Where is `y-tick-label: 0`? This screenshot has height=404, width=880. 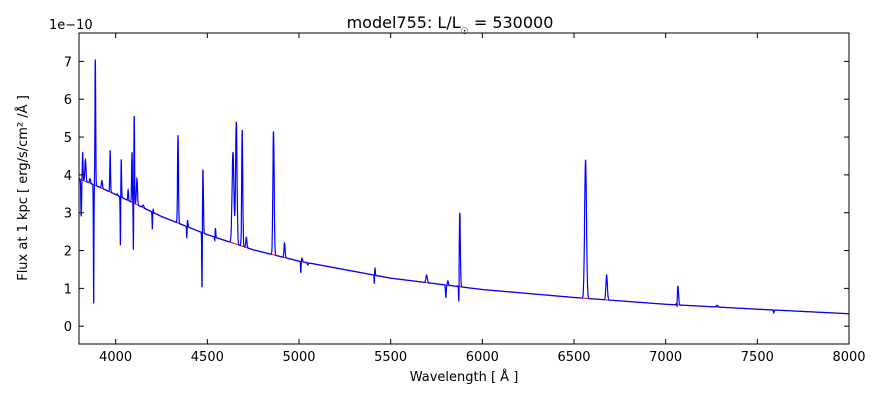
y-tick-label: 0 is located at coordinates (68, 327).